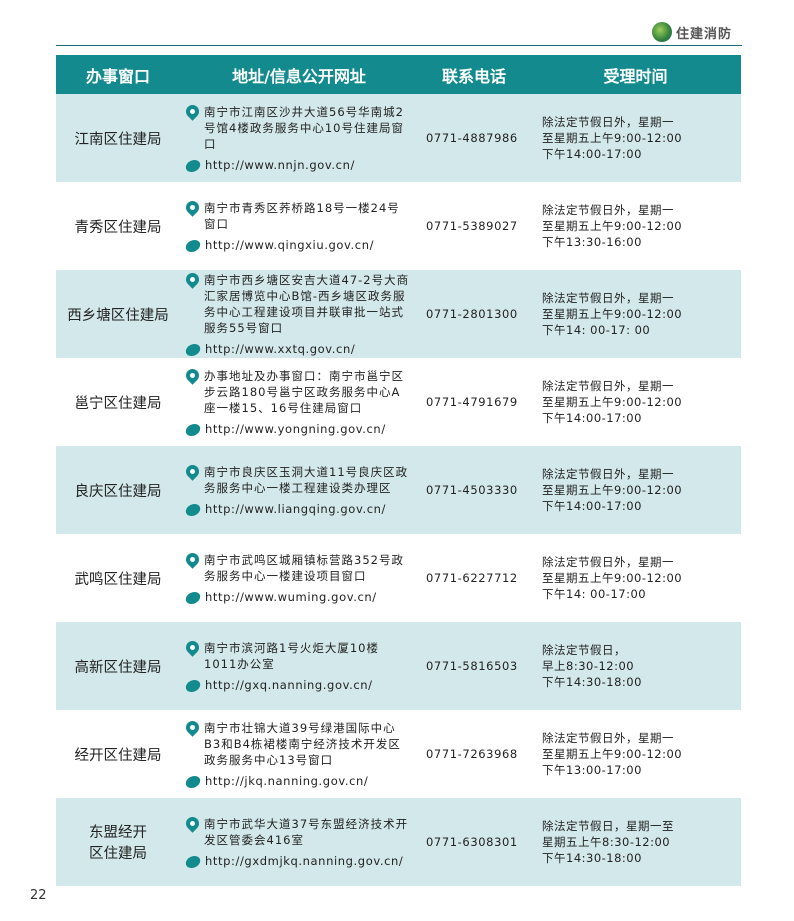  What do you see at coordinates (474, 578) in the screenshot?
I see `phone-number: 0771-6227712` at bounding box center [474, 578].